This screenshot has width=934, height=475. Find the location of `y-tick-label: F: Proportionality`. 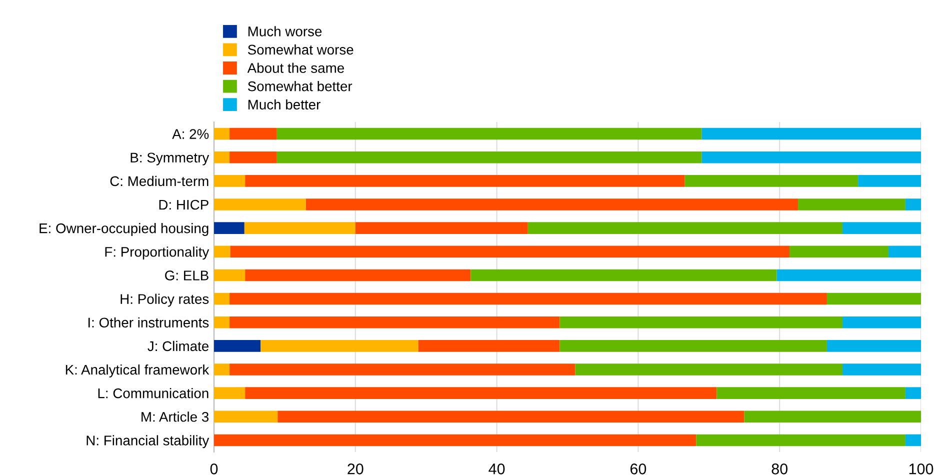

y-tick-label: F: Proportionality is located at coordinates (157, 253).